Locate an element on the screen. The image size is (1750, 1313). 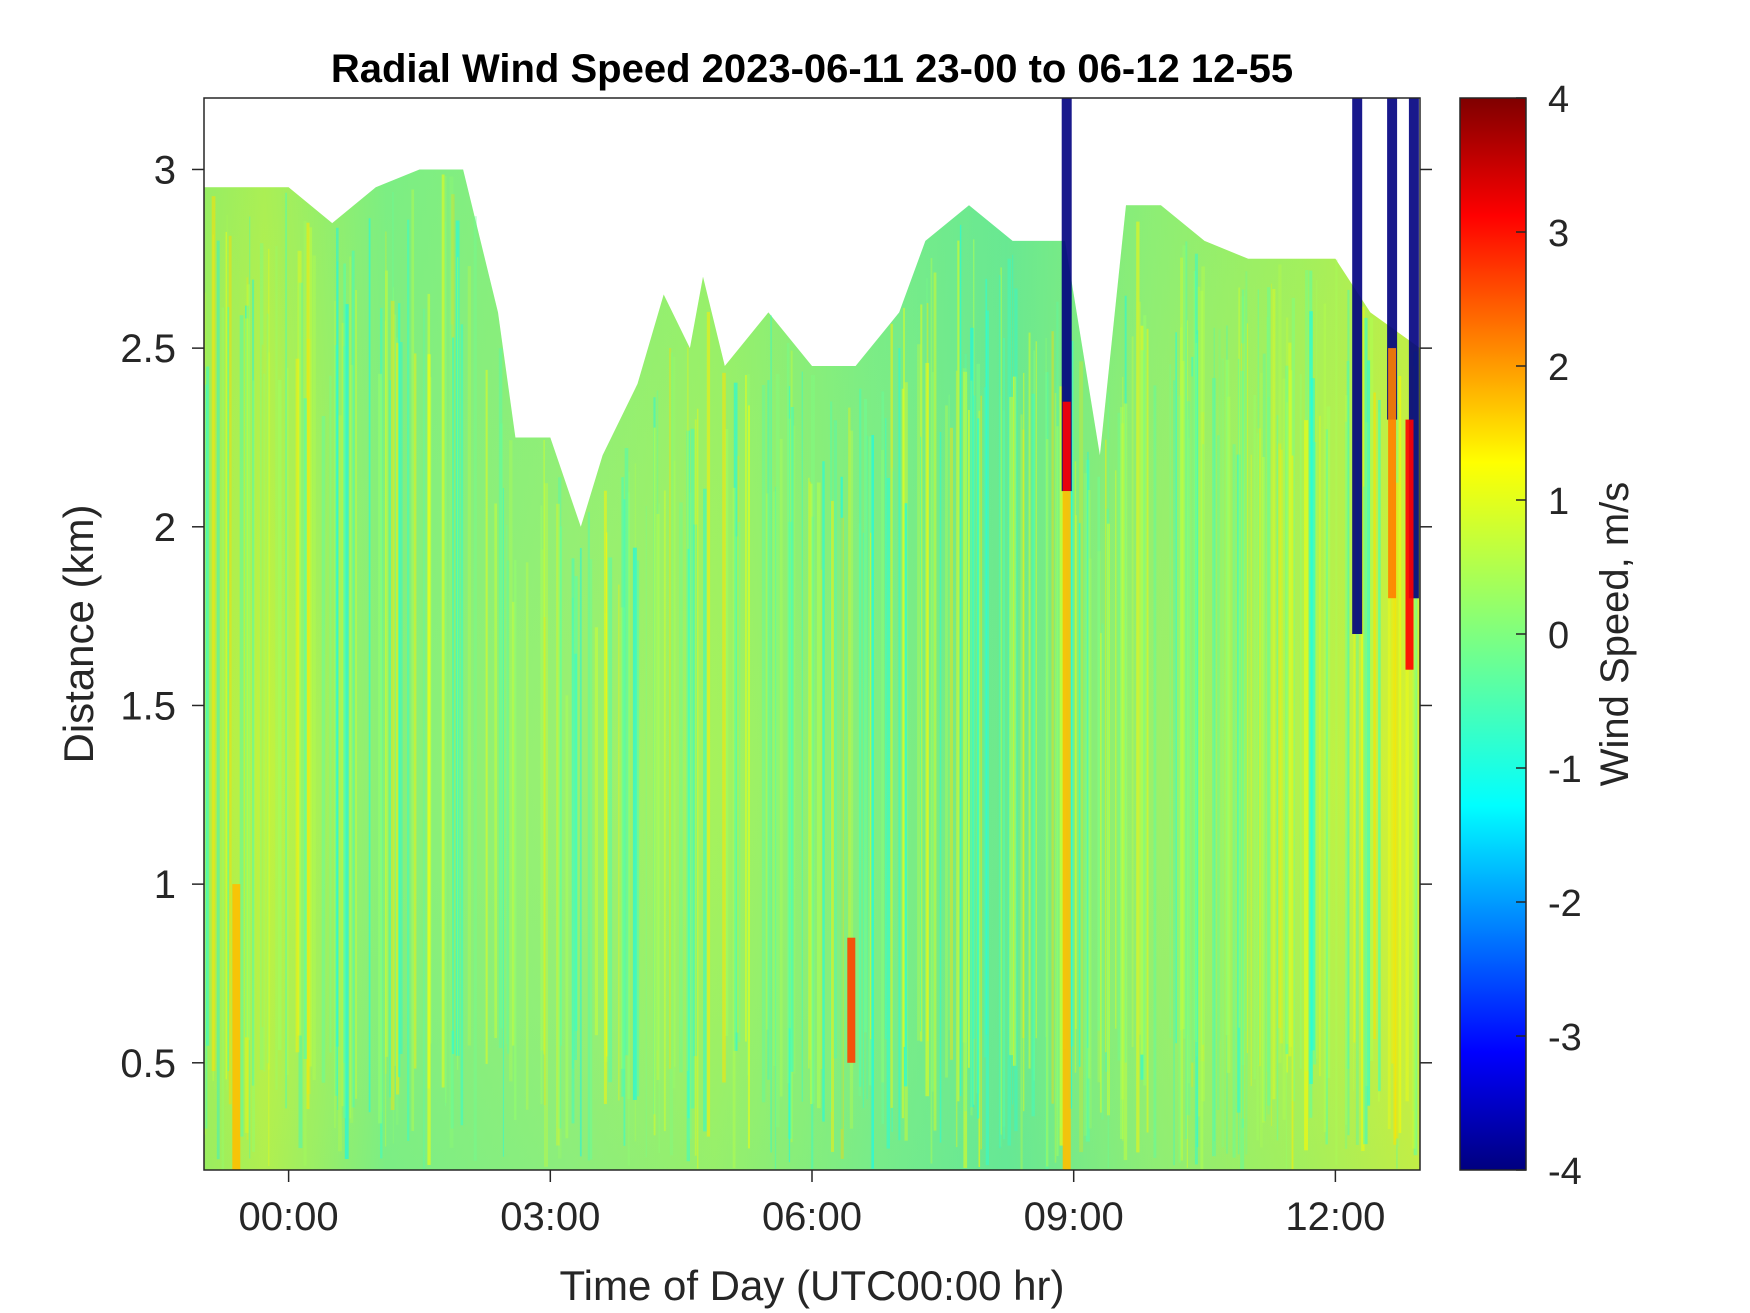
x-tick-label: 03:00 is located at coordinates (550, 1217).